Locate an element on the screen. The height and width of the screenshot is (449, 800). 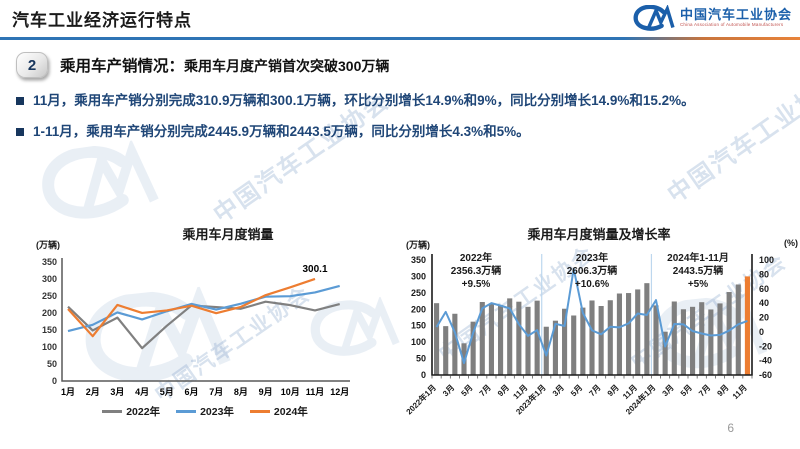
y-tick-label: 50 is located at coordinates (52, 364).